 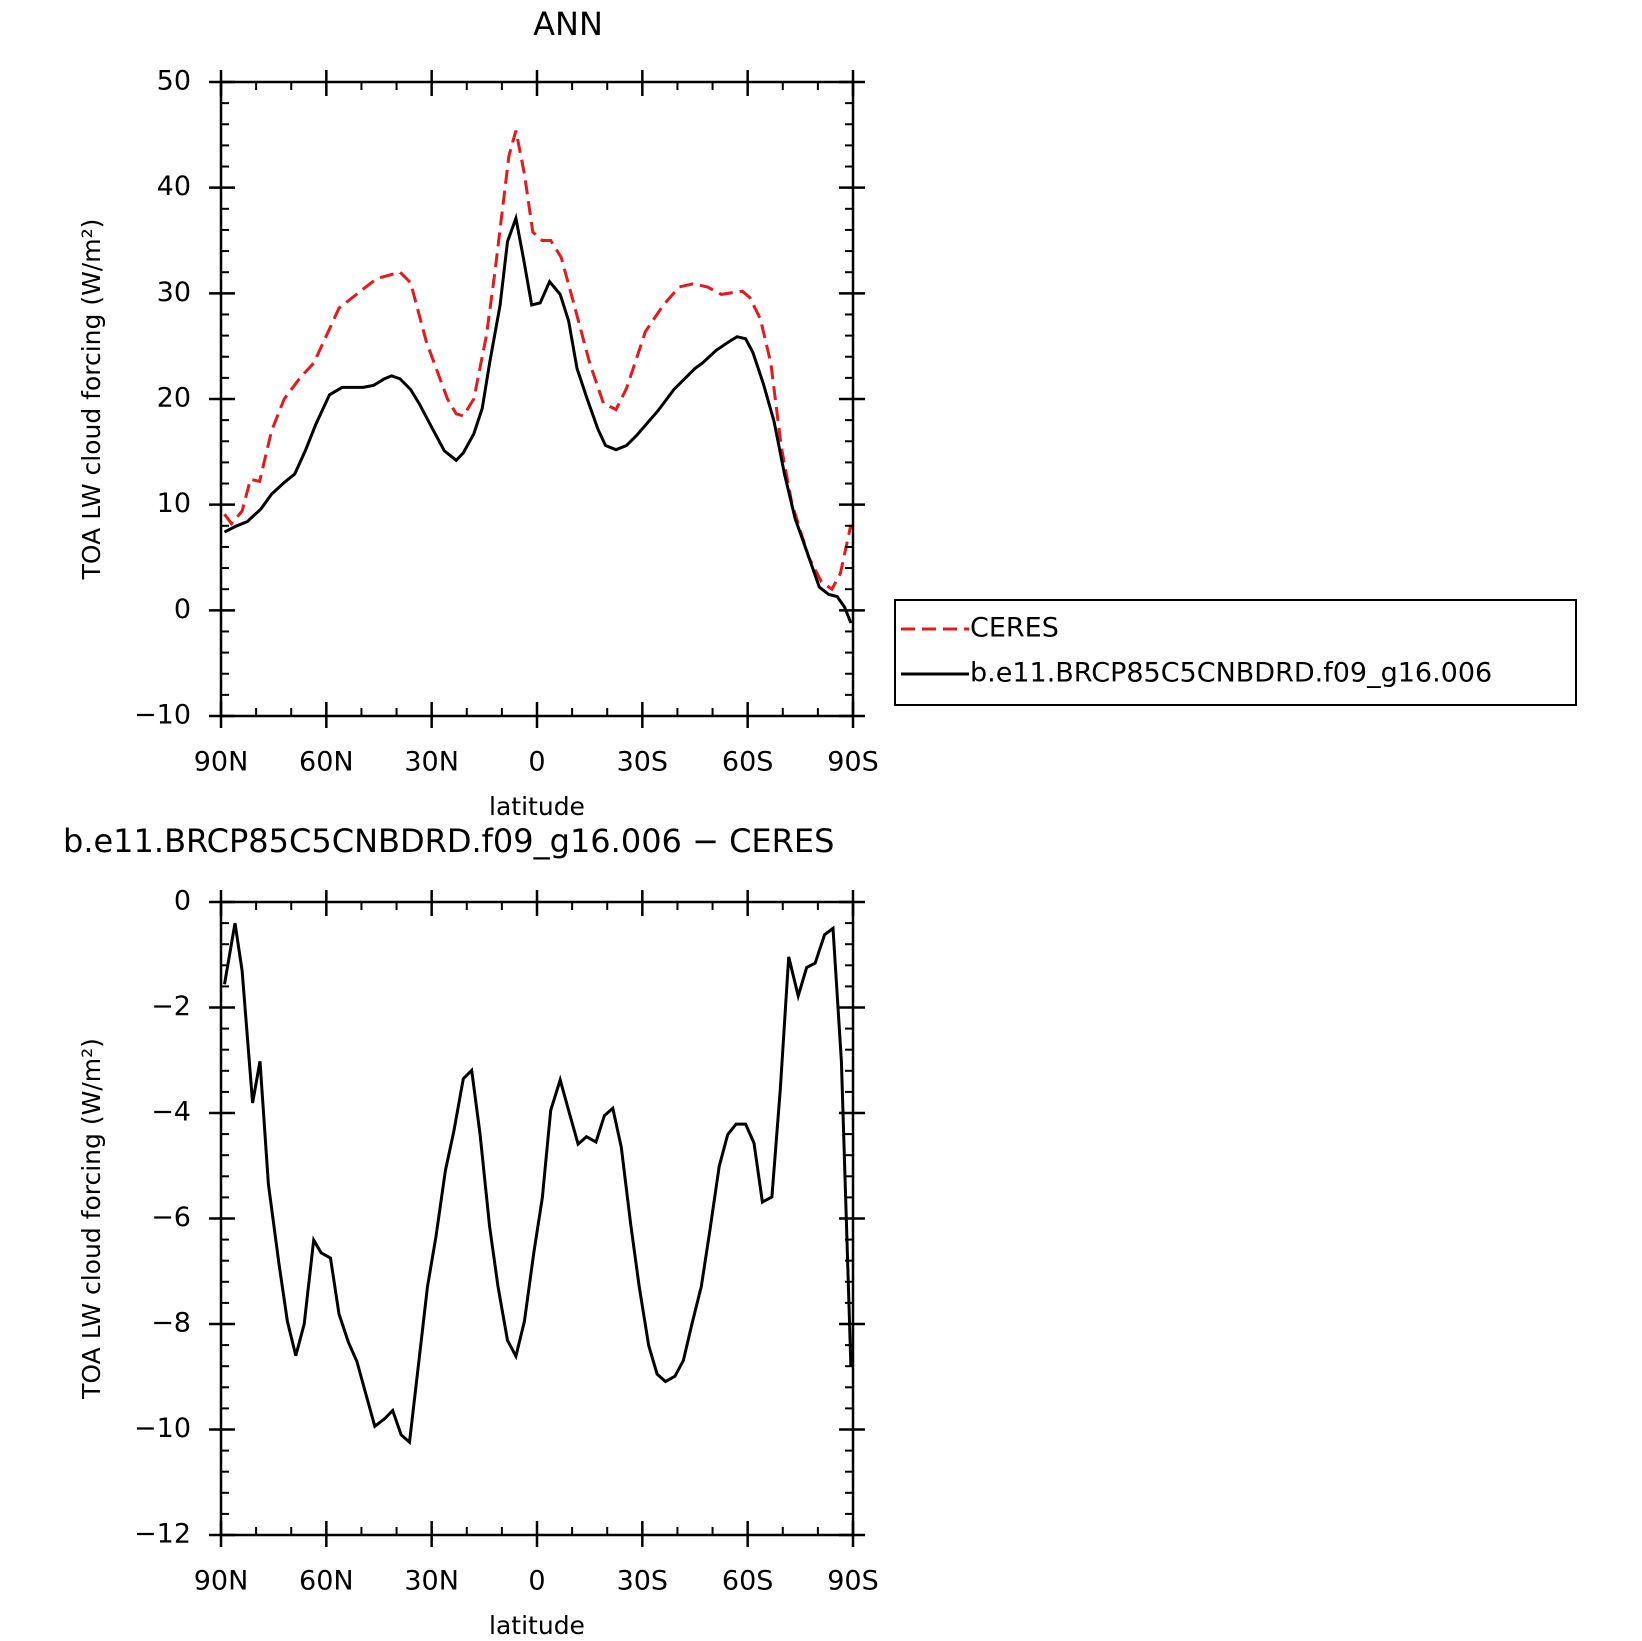 I want to click on y-tick-label: −6, so click(x=171, y=1217).